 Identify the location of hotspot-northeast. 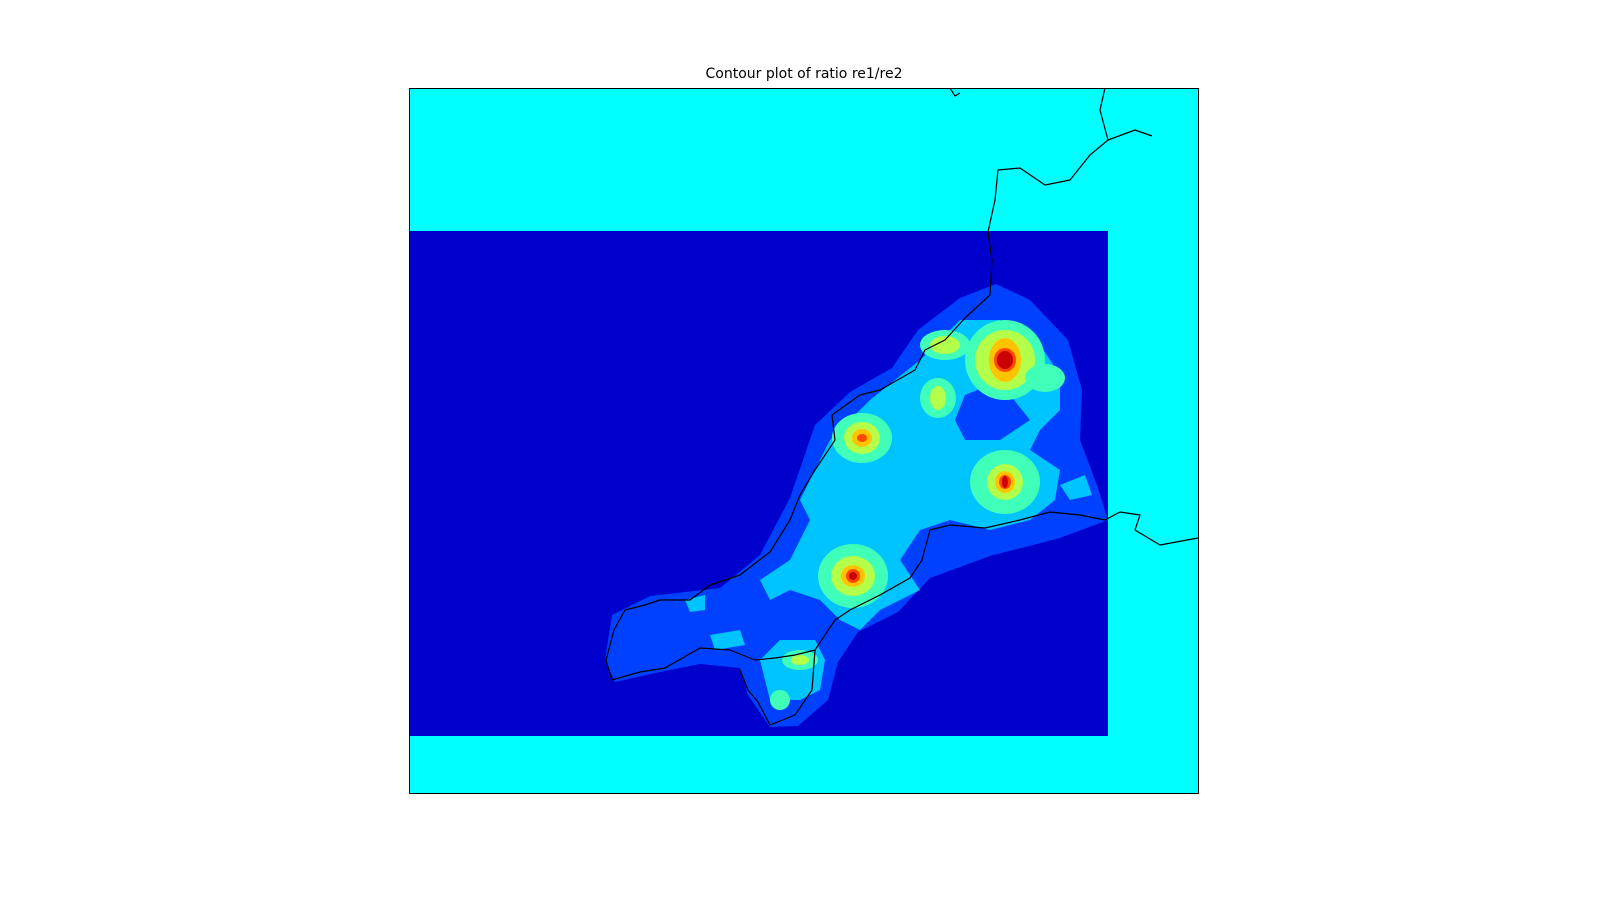
(1005, 360).